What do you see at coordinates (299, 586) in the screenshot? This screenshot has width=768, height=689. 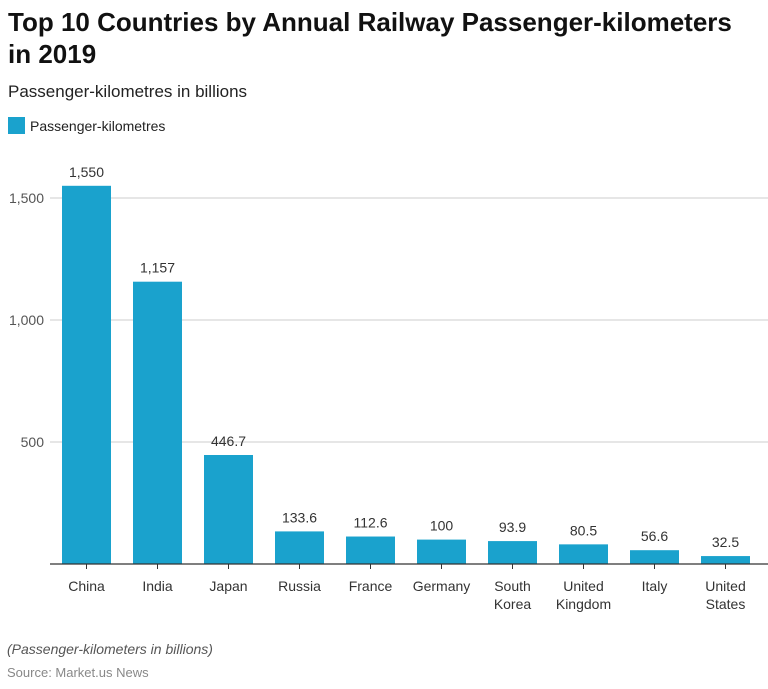 I see `x-tick-label: Russia` at bounding box center [299, 586].